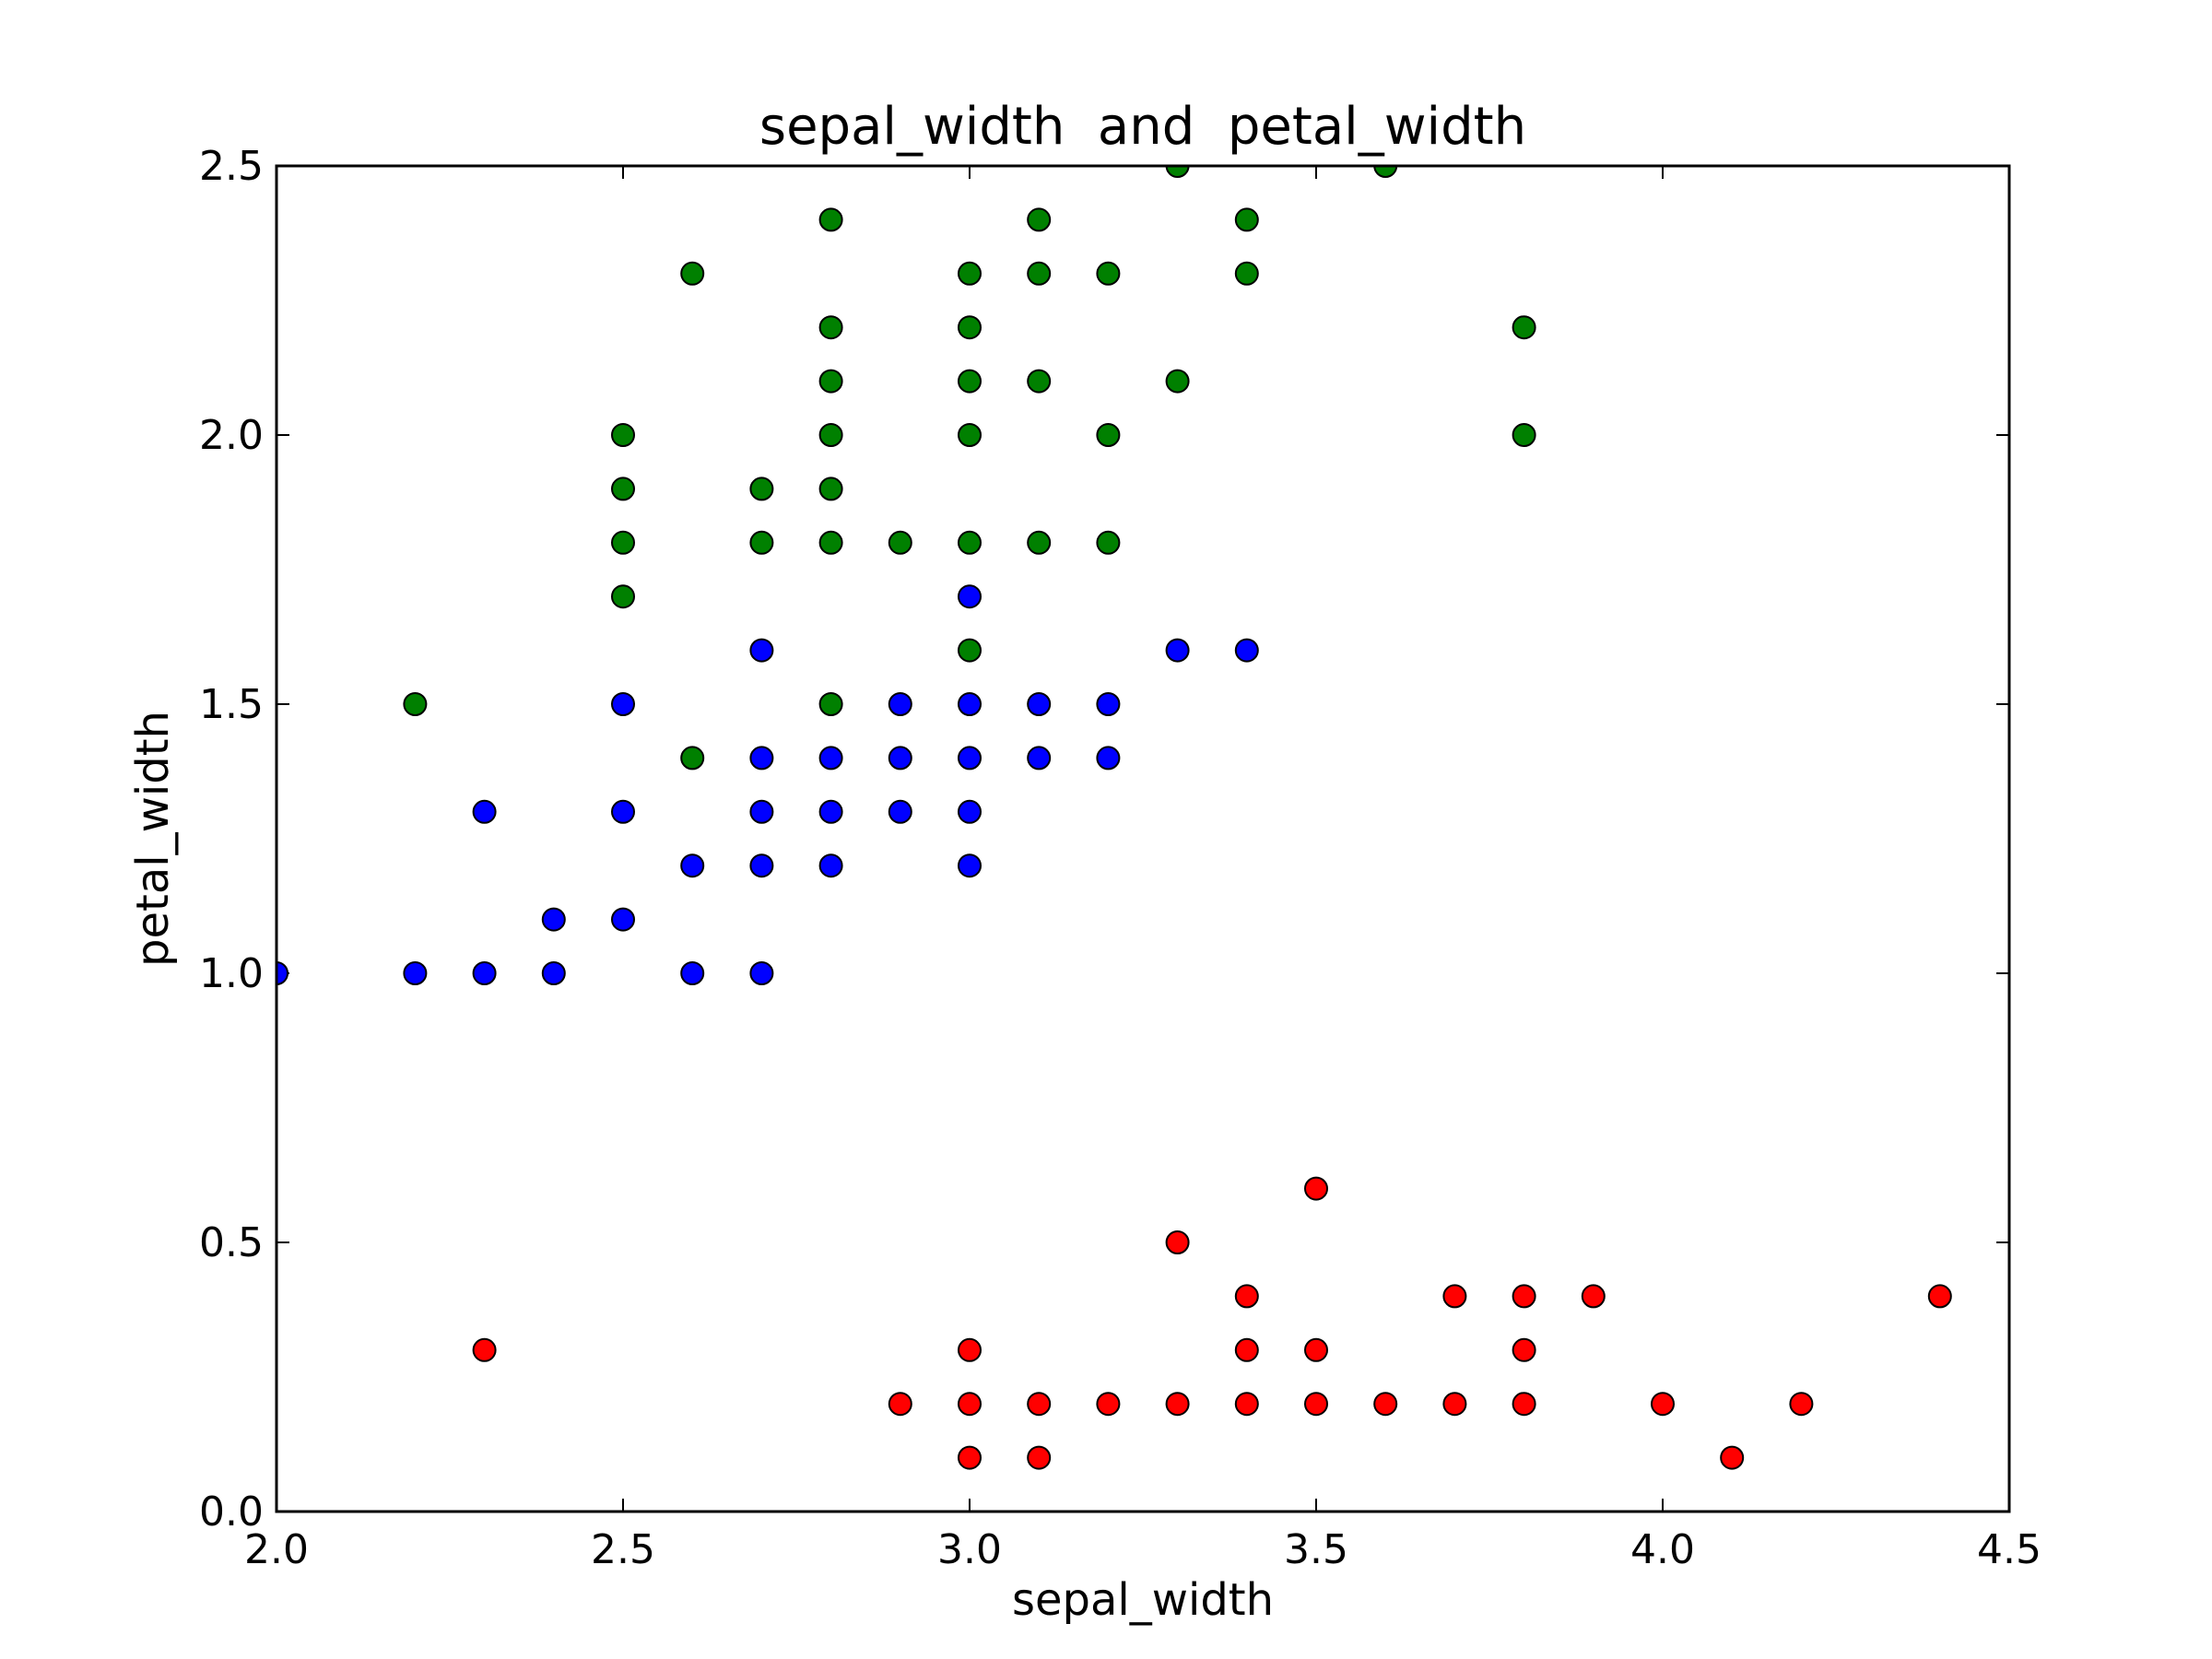  Describe the element at coordinates (1316, 1549) in the screenshot. I see `x-tick-label: 3.5` at that location.